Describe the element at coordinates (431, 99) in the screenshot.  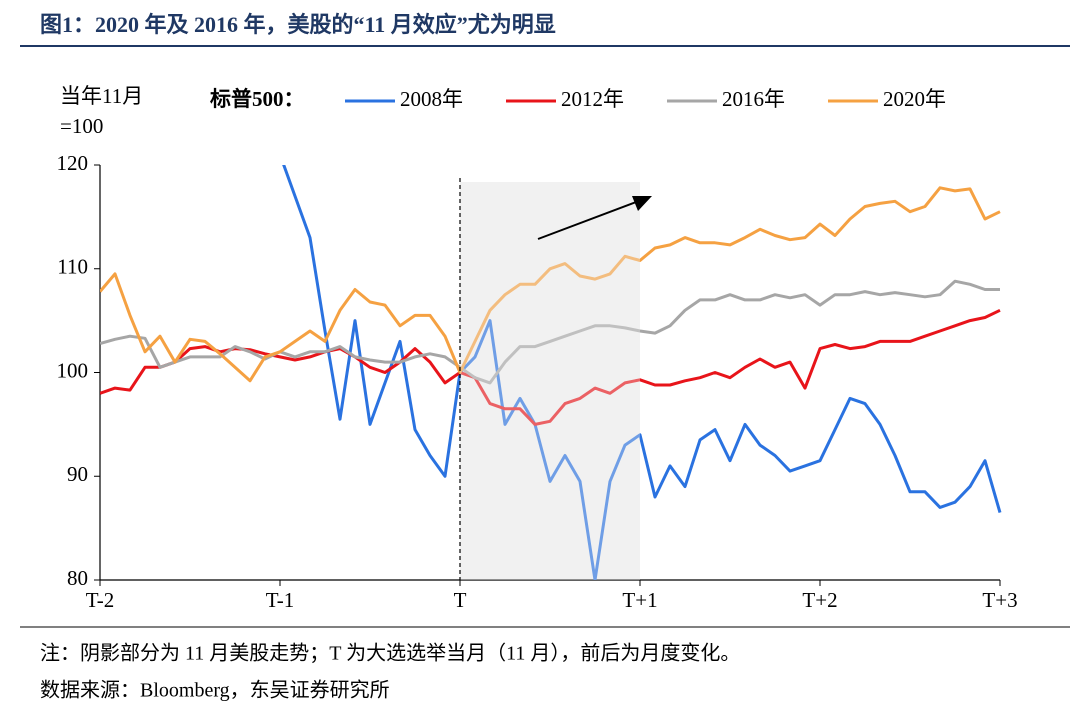
I see `legend-label: 2008年` at that location.